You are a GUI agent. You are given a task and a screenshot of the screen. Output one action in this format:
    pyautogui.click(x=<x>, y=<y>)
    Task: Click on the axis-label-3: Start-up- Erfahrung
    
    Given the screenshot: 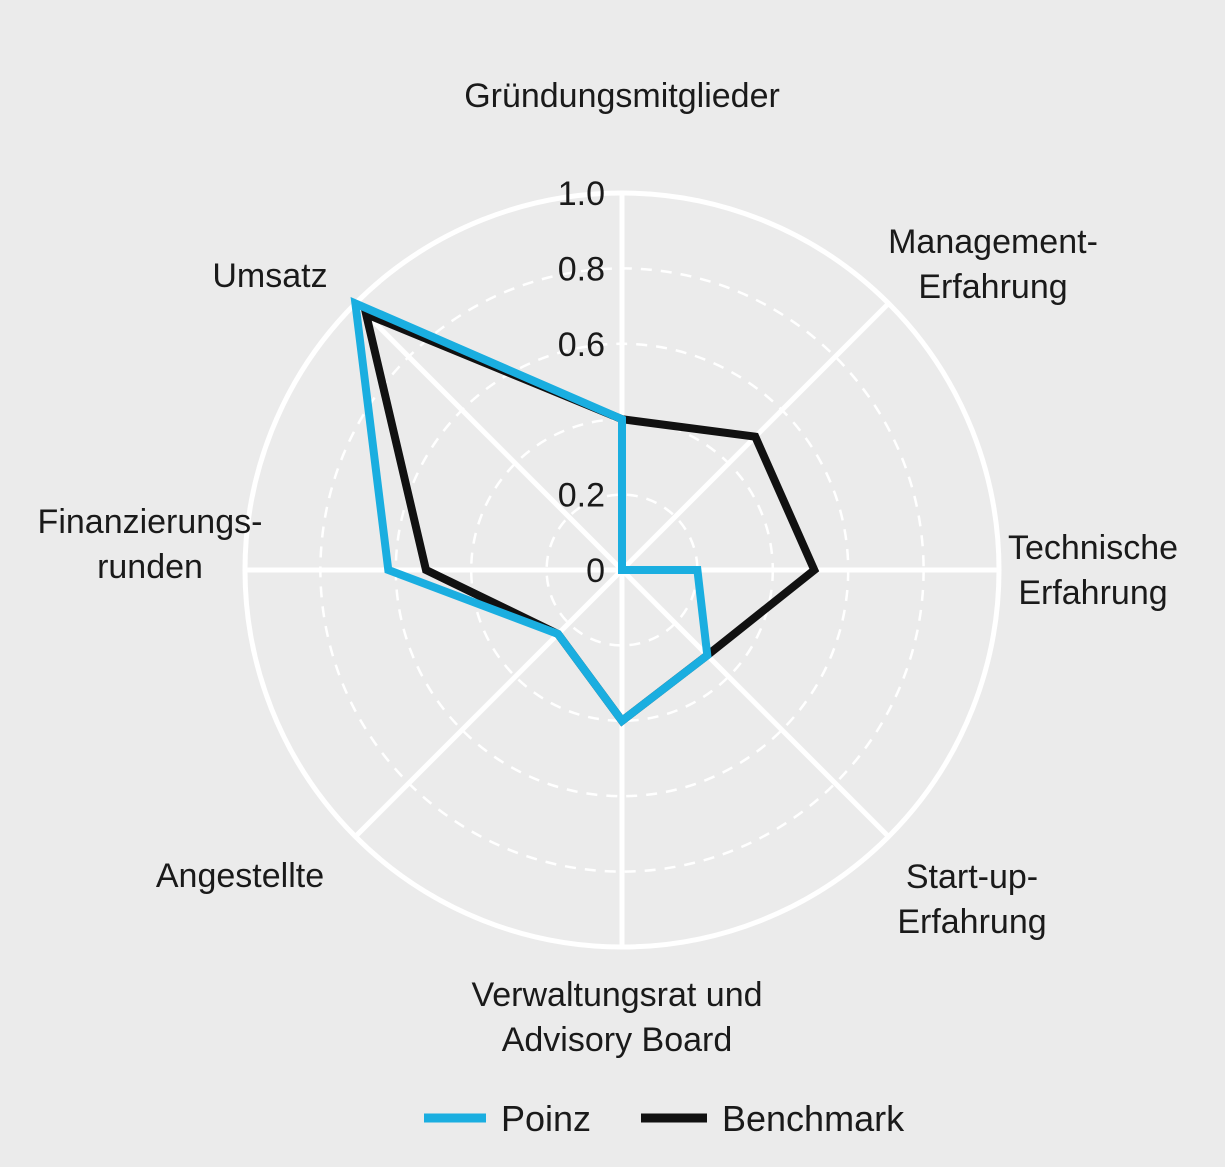 What is the action you would take?
    pyautogui.click(x=971, y=899)
    